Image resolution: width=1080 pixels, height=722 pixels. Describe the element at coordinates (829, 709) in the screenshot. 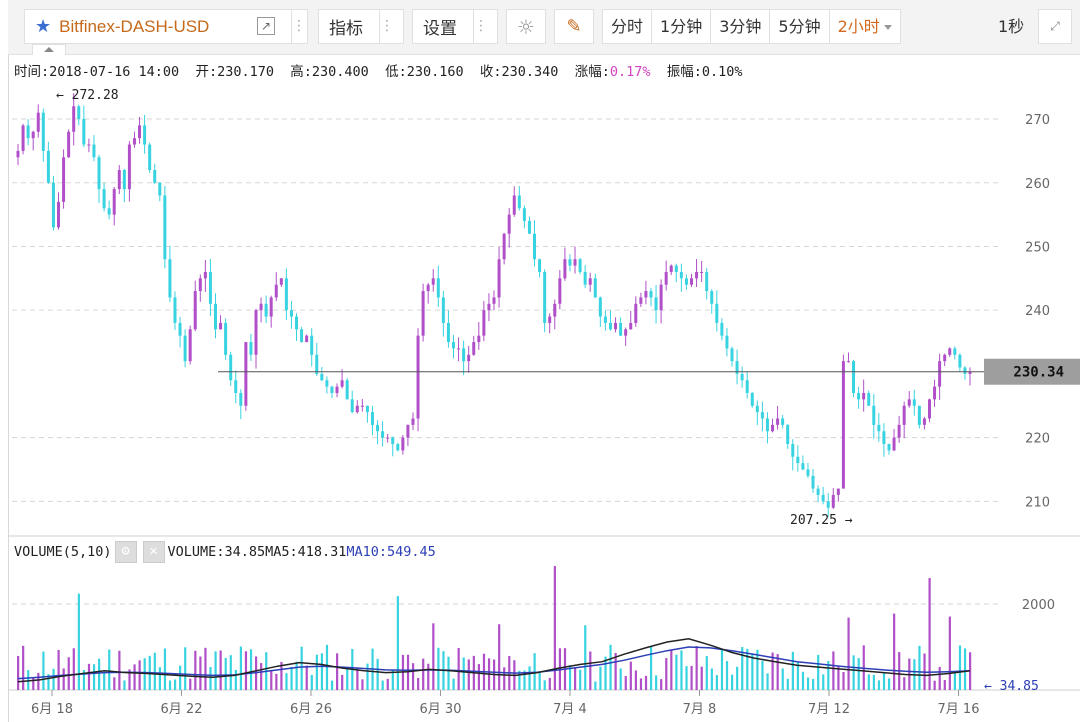

I see `time-tick-label: 7月 12` at that location.